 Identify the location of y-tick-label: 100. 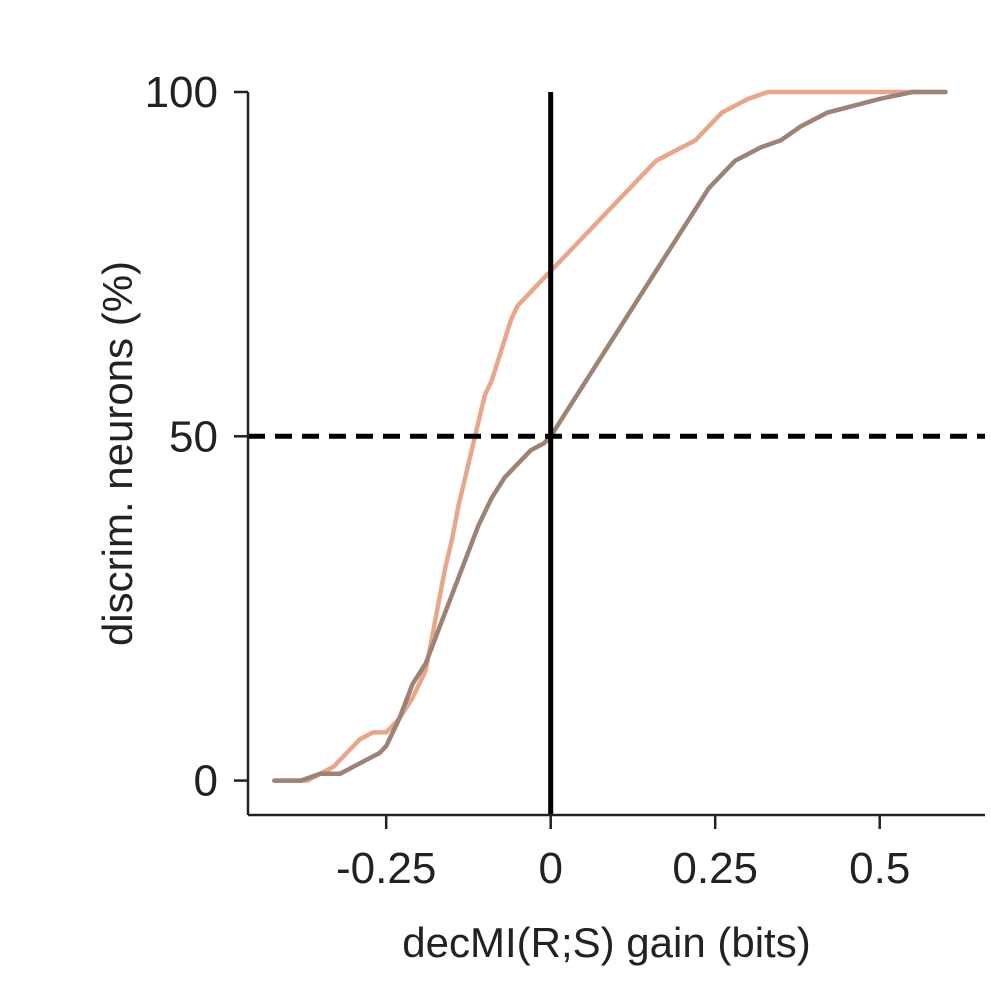
(181, 92).